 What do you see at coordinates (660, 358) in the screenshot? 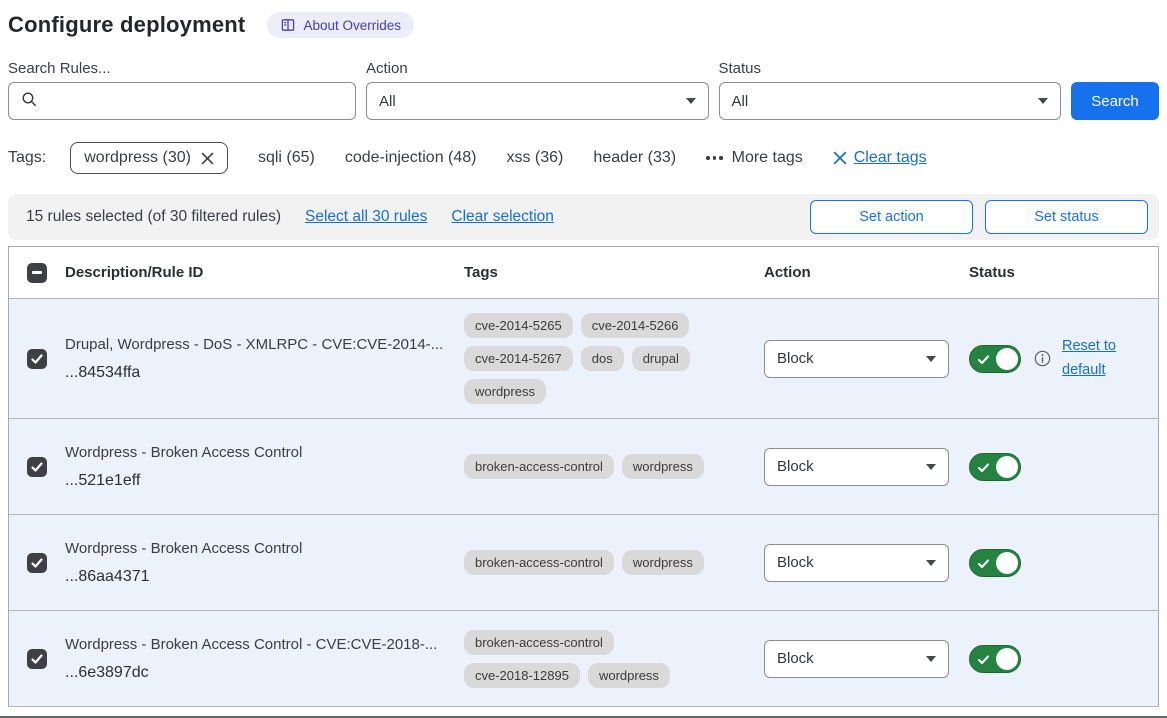
I see `tag-pill: drupal` at bounding box center [660, 358].